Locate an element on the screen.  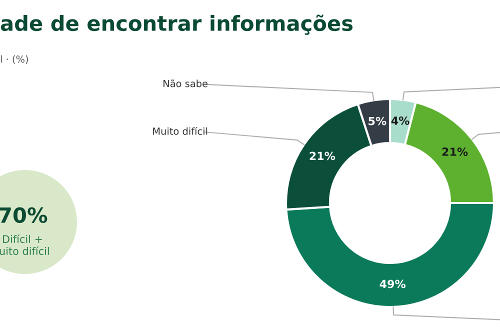
text: Difícil + is located at coordinates (22, 239).